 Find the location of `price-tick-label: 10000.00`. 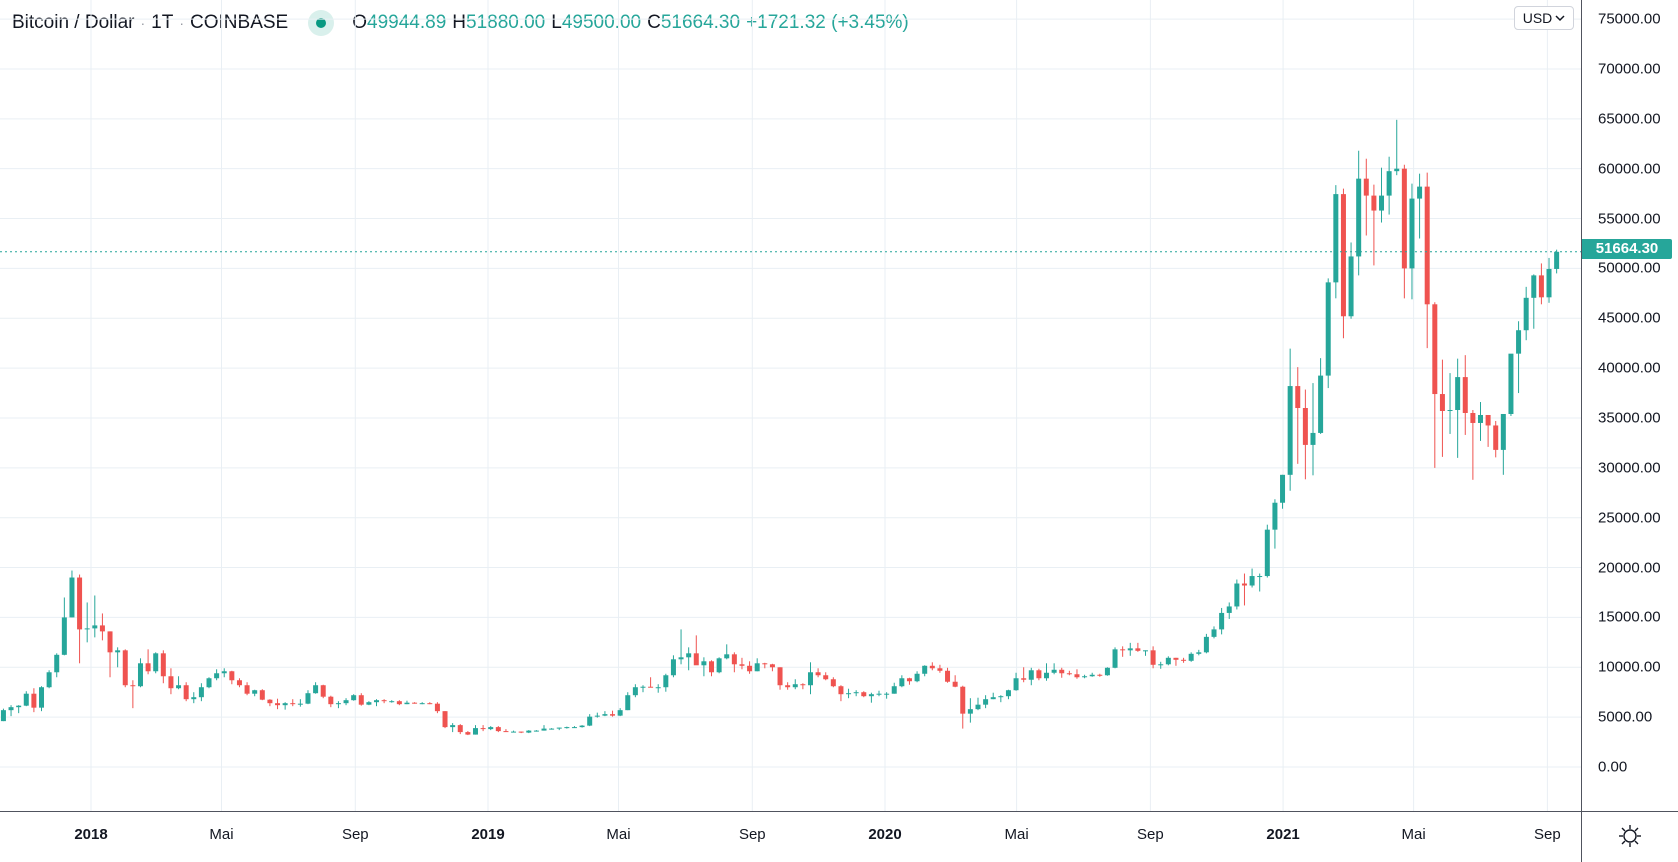

price-tick-label: 10000.00 is located at coordinates (1629, 667).